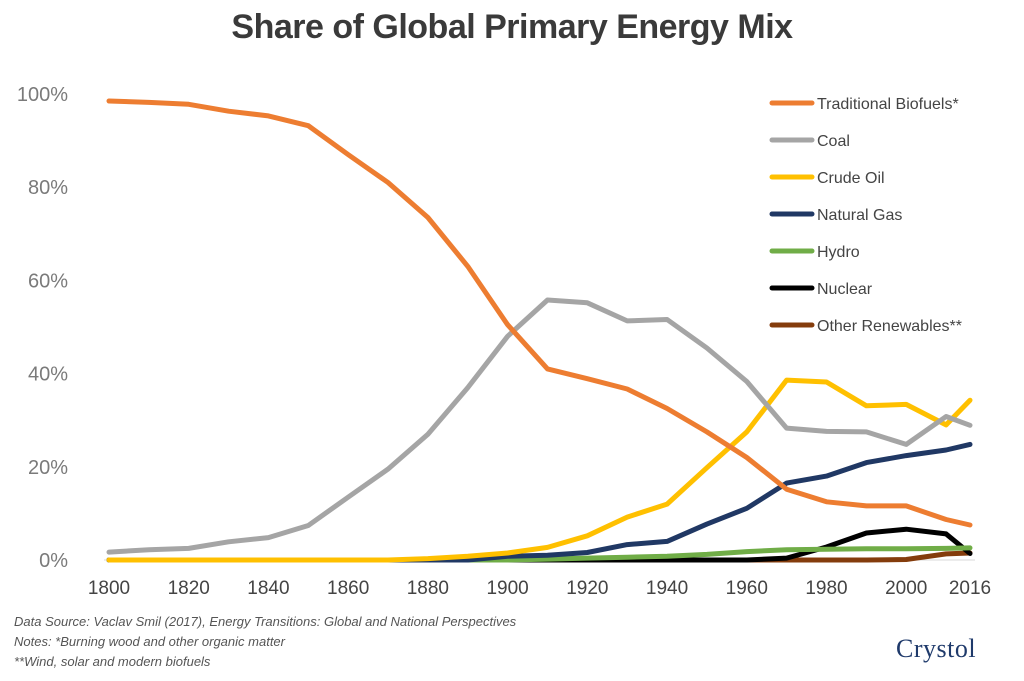  Describe the element at coordinates (888, 104) in the screenshot. I see `legend-label: Traditional Biofuels*` at that location.